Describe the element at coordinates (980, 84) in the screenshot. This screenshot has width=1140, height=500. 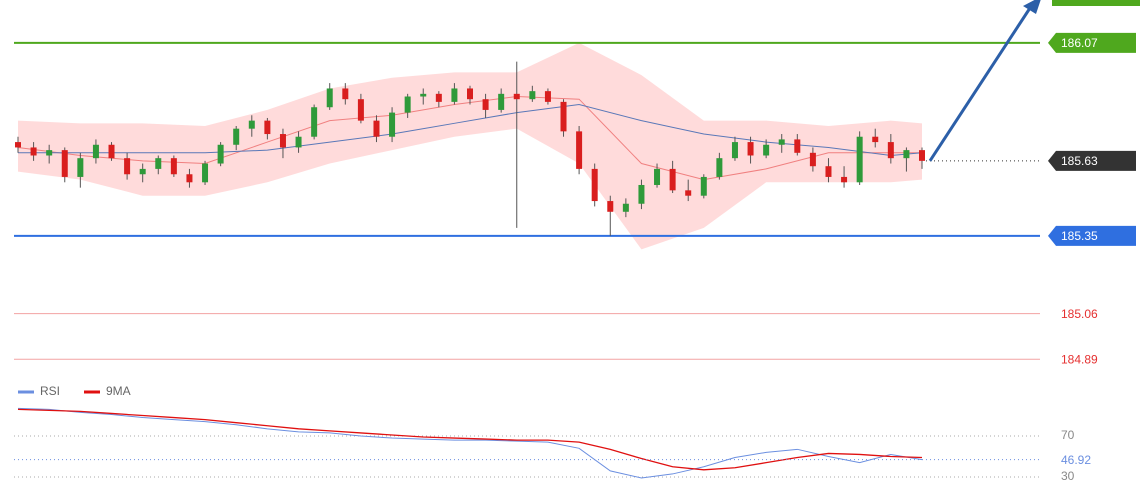
I see `forecast-arrow` at that location.